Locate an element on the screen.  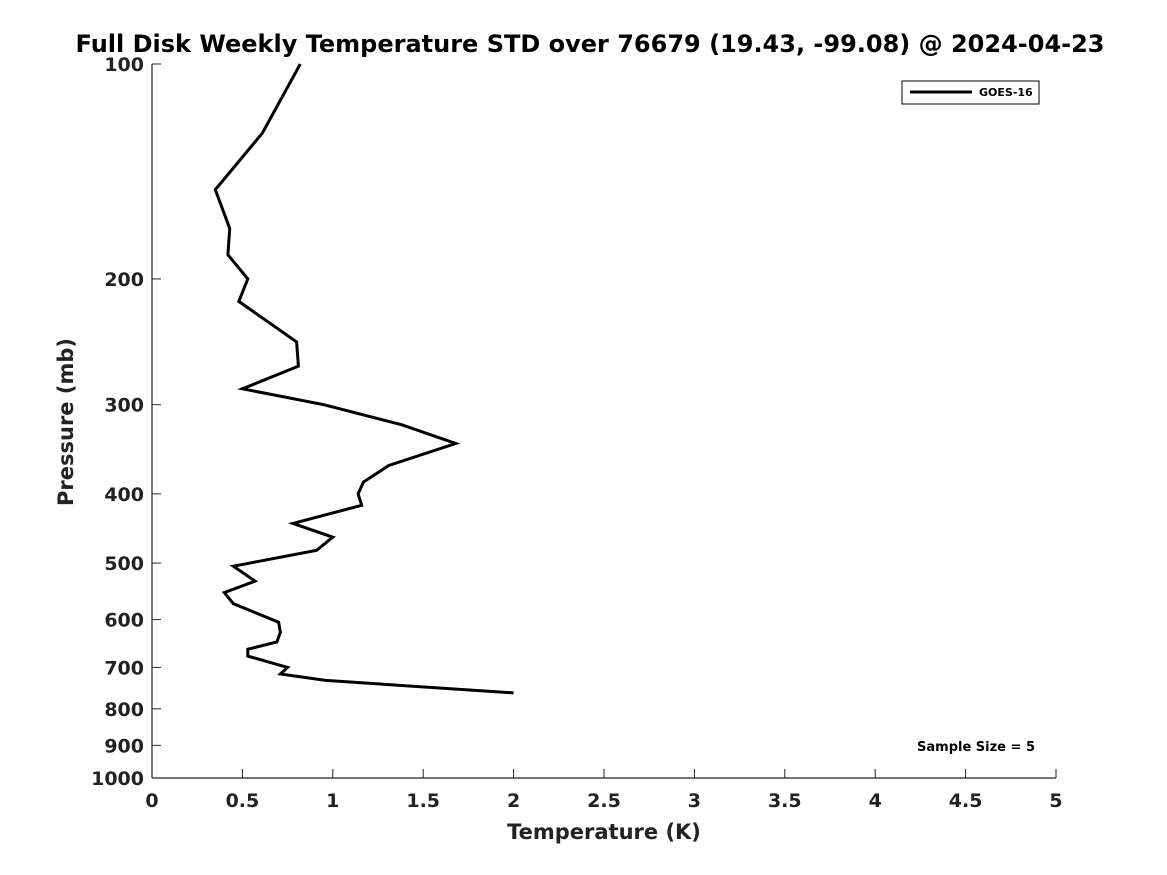
y-tick-label: 400 is located at coordinates (124, 495).